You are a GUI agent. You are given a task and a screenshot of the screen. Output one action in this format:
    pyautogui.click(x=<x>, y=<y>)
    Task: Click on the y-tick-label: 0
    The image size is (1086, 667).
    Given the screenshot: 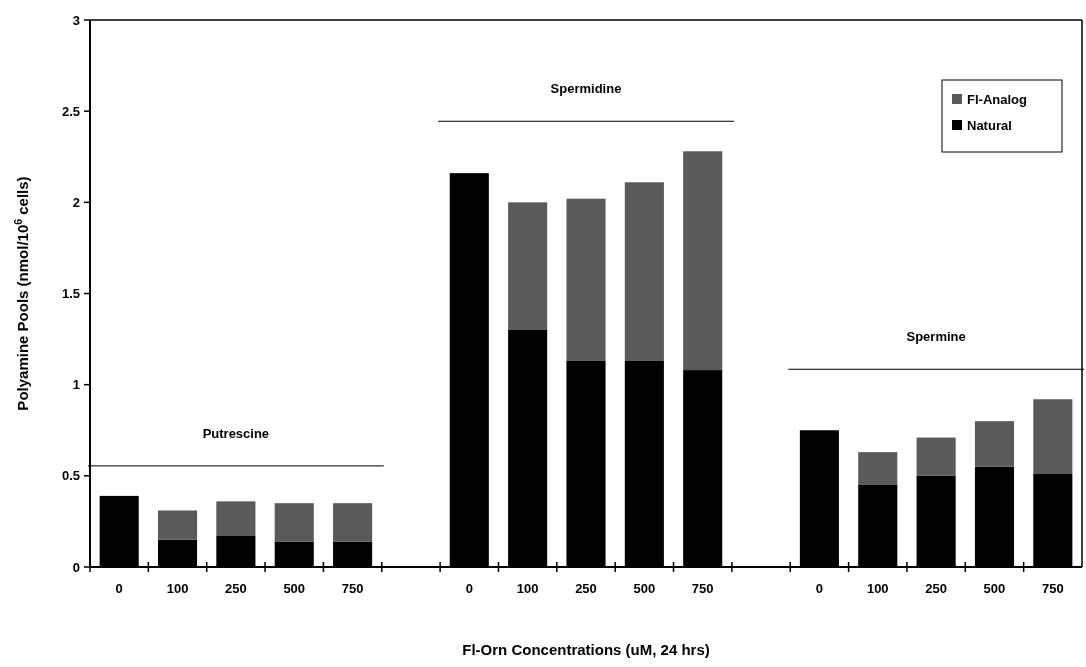 What is the action you would take?
    pyautogui.click(x=76, y=567)
    